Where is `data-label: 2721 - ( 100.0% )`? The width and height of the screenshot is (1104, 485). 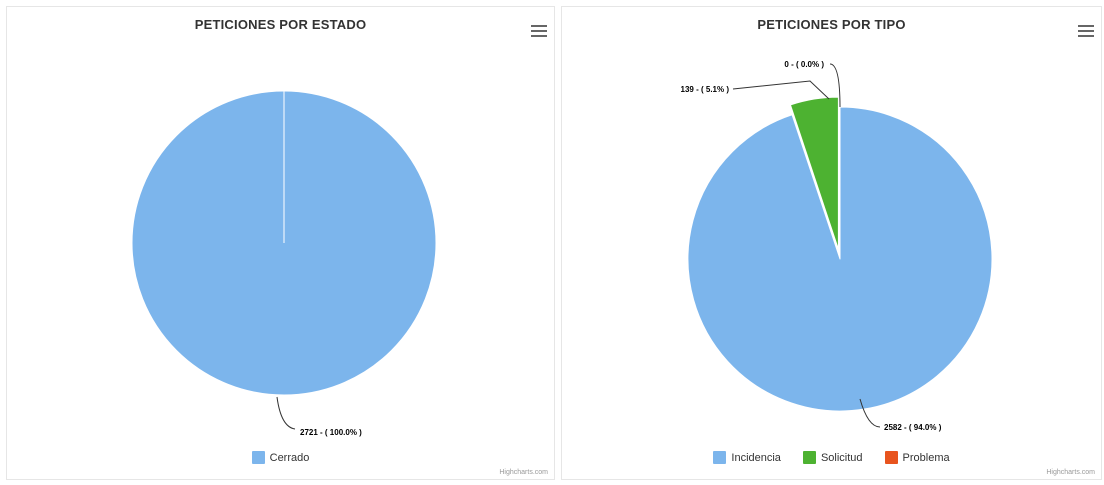 data-label: 2721 - ( 100.0% ) is located at coordinates (331, 432).